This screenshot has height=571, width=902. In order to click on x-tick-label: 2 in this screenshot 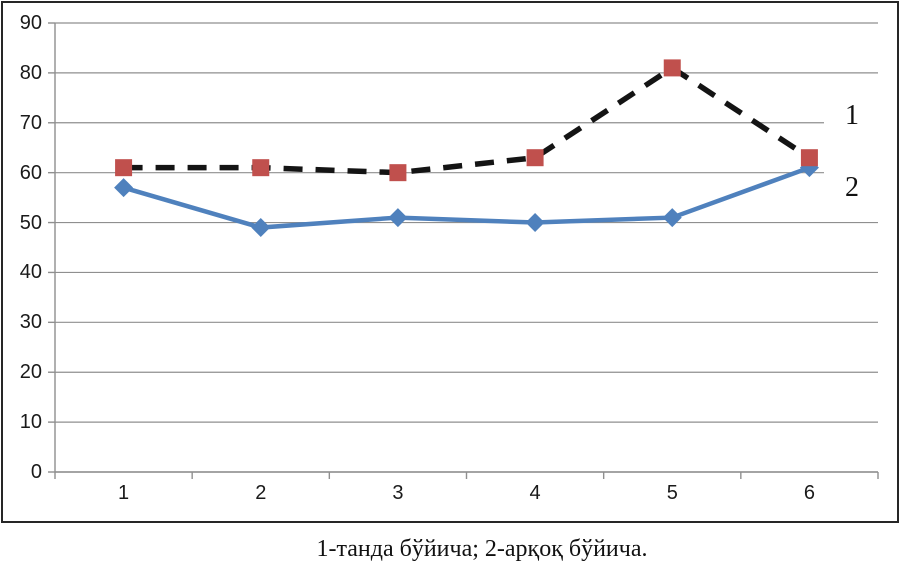, I will do `click(261, 493)`.